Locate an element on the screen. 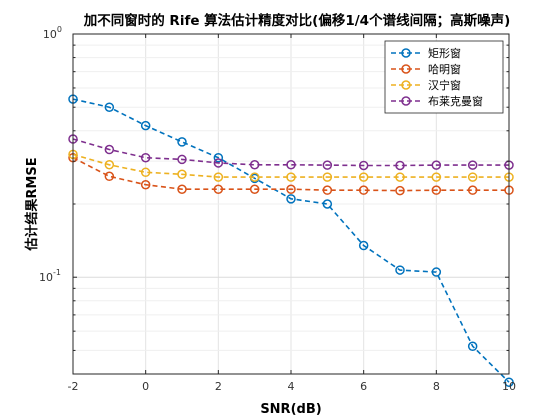  y-tick-label-0.1: 10⁻¹ is located at coordinates (50, 276).